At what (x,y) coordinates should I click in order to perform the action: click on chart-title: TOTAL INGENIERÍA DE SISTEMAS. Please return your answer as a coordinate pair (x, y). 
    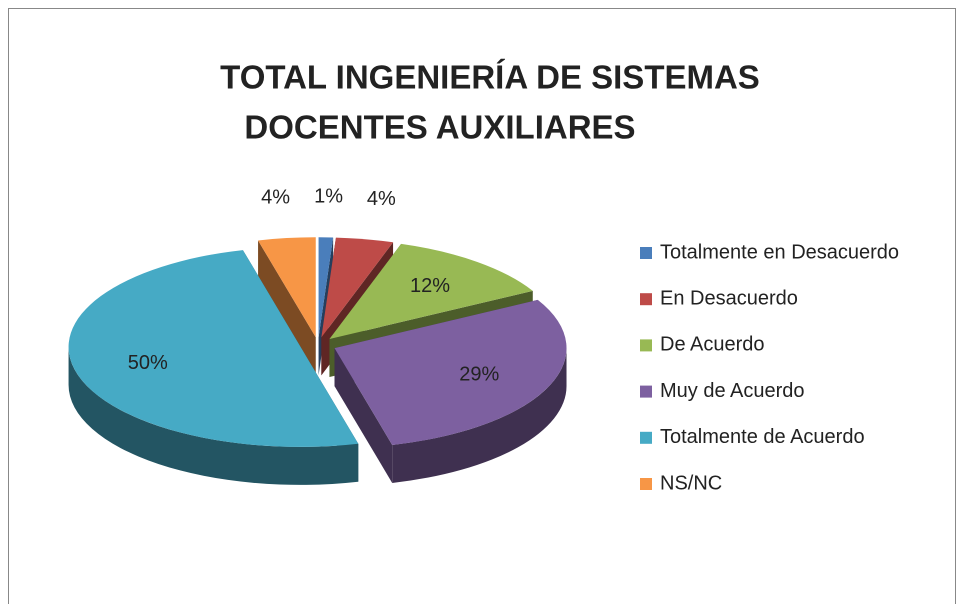
    Looking at the image, I should click on (490, 77).